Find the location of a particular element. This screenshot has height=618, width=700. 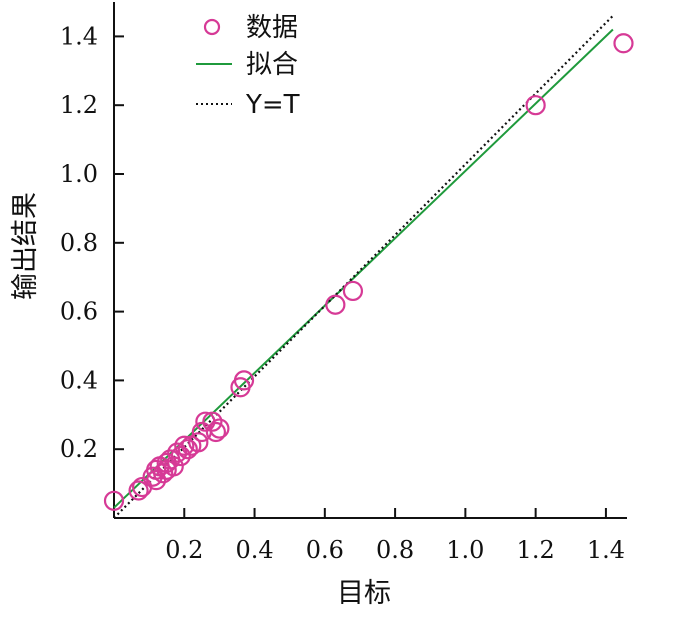

y-tick-label: 1.0 is located at coordinates (79, 174).